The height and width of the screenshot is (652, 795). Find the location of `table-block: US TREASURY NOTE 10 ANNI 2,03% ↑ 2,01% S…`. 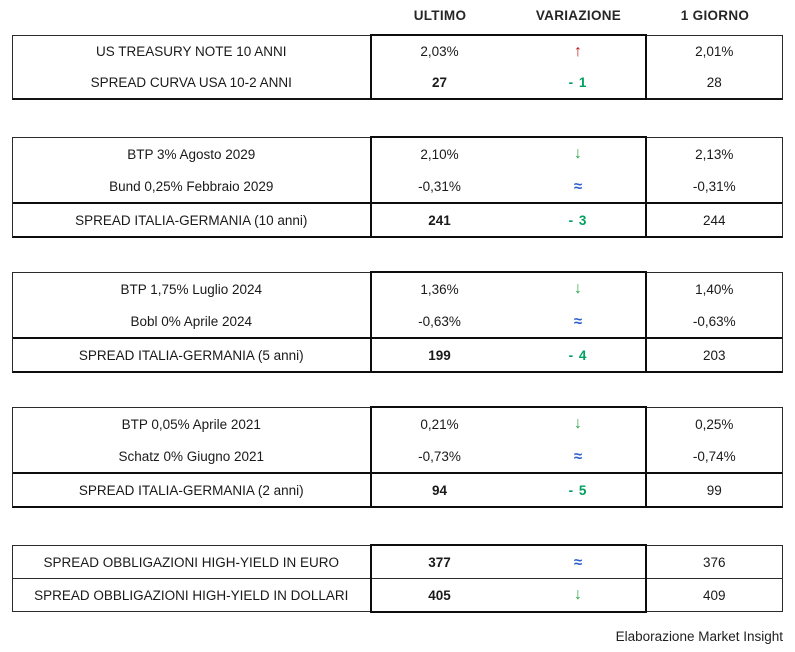

table-block: US TREASURY NOTE 10 ANNI 2,03% ↑ 2,01% S… is located at coordinates (397, 67).